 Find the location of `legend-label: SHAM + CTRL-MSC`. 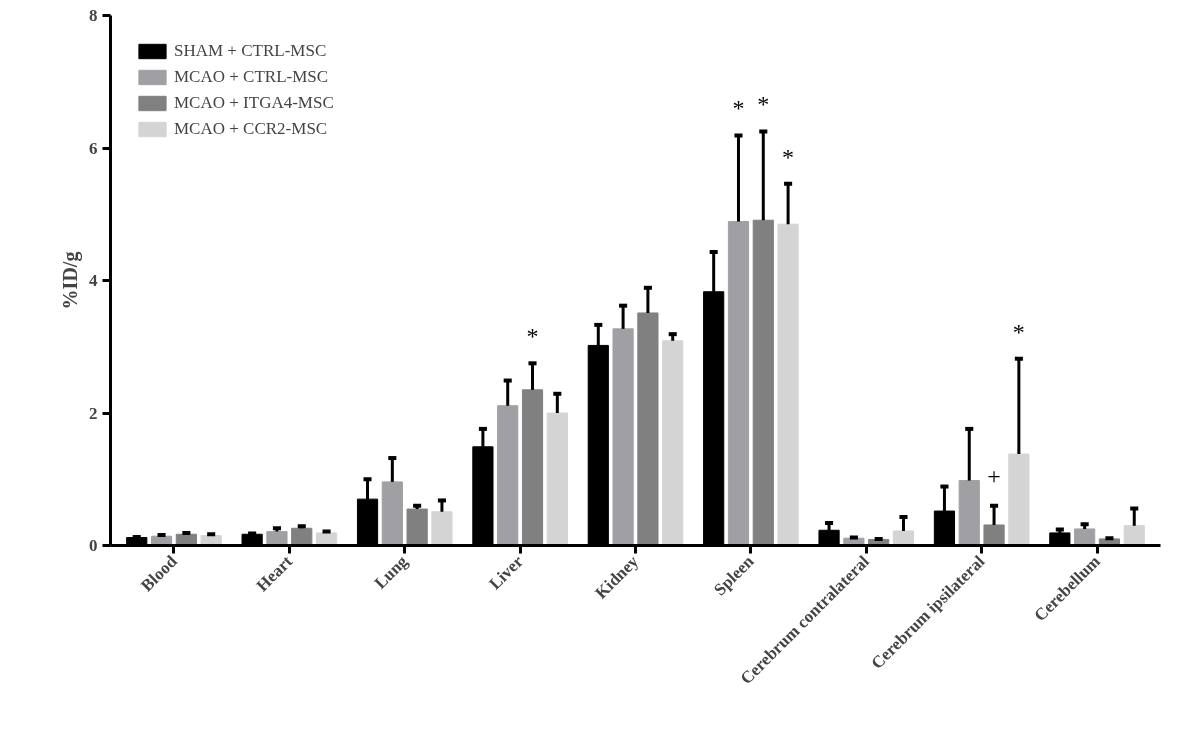

legend-label: SHAM + CTRL-MSC is located at coordinates (250, 51).